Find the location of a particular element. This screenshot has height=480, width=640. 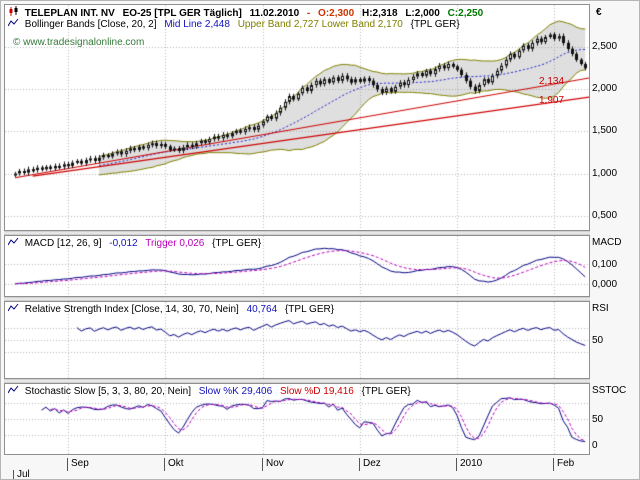

stochastic-axis-label: SSTOC is located at coordinates (609, 390).